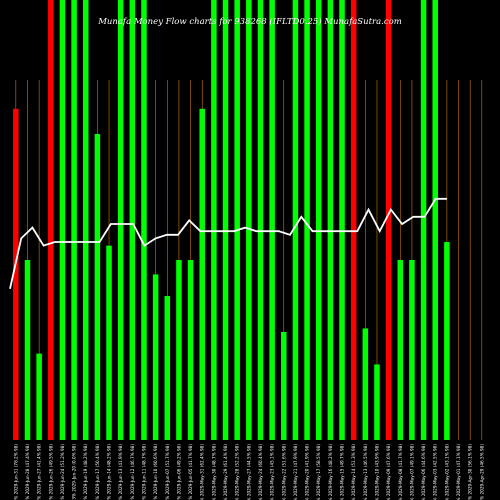 Image resolution: width=500 pixels, height=500 pixels. I want to click on x-tick-label: 7.21% 2029-May-21 (47.9% 98), so click(295, 472).